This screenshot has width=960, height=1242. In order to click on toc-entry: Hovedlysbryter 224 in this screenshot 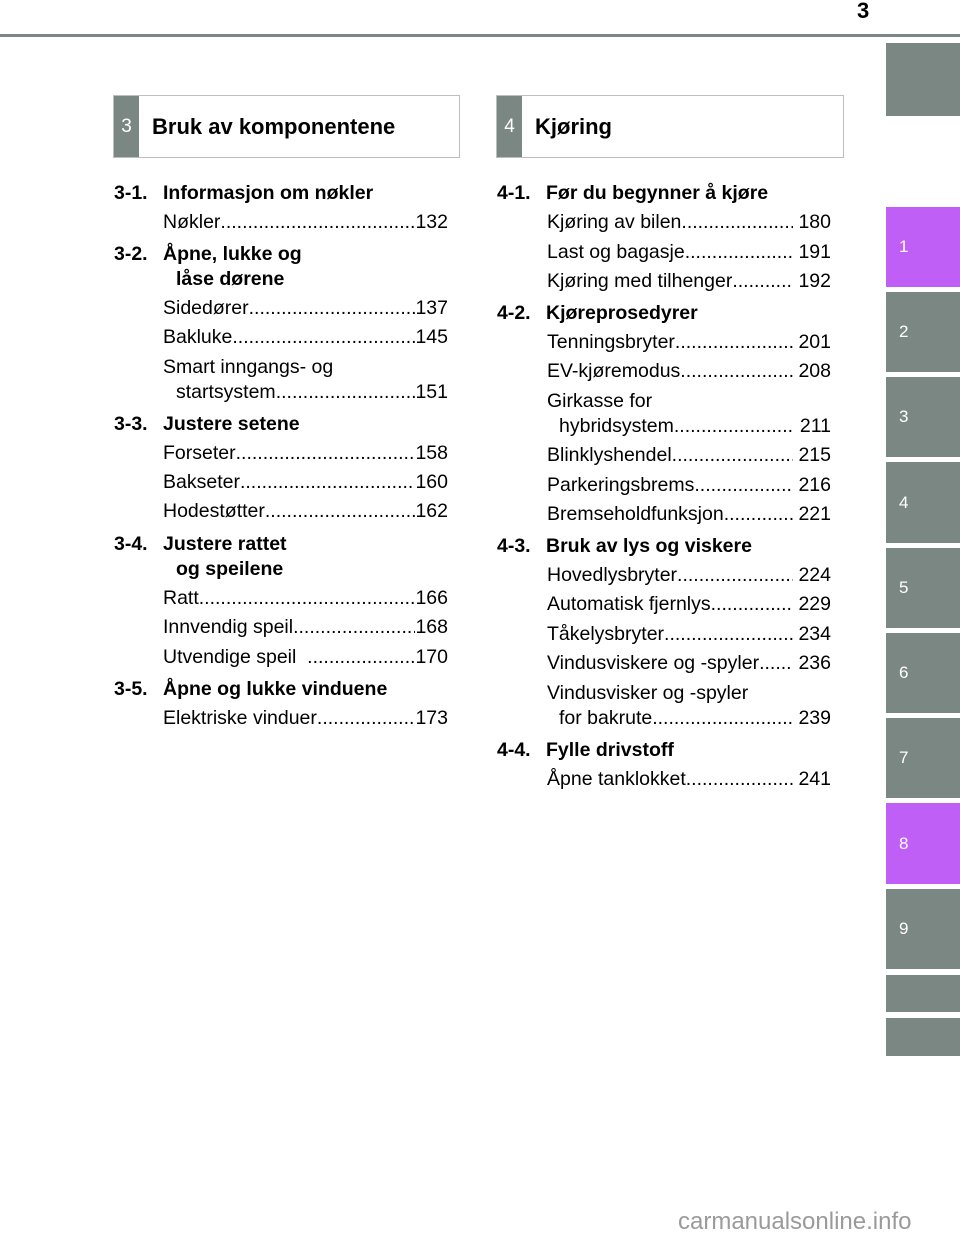, I will do `click(689, 575)`.